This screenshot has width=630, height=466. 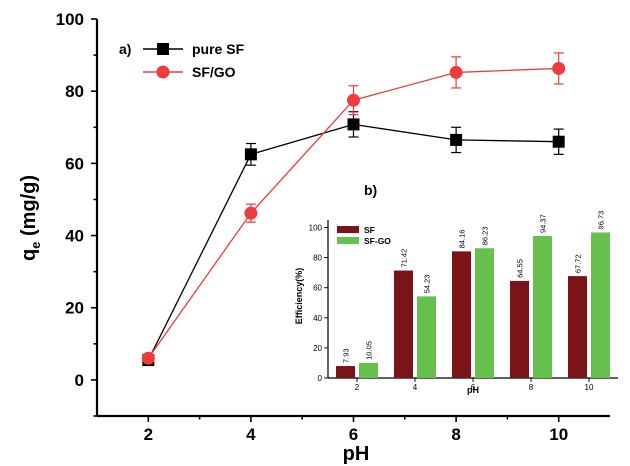 I want to click on inset-y-tick-label: 100, so click(x=316, y=228).